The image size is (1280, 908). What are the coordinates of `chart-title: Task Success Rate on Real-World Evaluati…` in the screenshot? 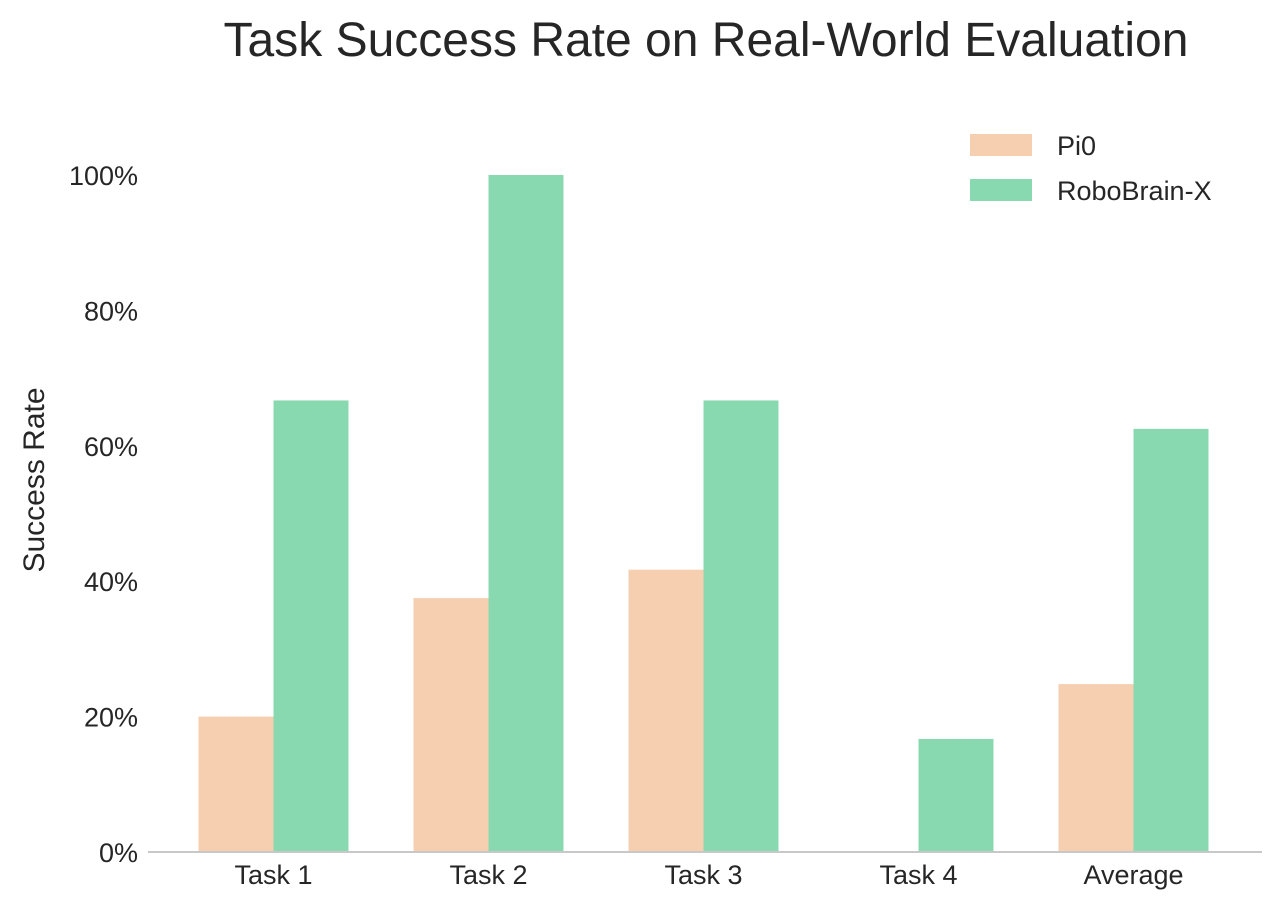 It's located at (706, 40).